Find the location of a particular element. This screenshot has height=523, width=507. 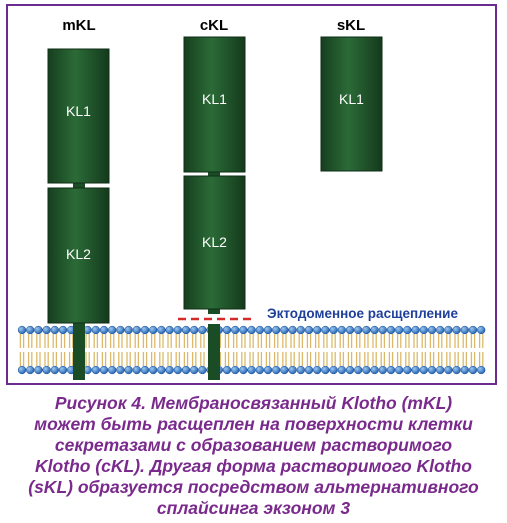

ckl-kl2-label: KL2 is located at coordinates (214, 242).